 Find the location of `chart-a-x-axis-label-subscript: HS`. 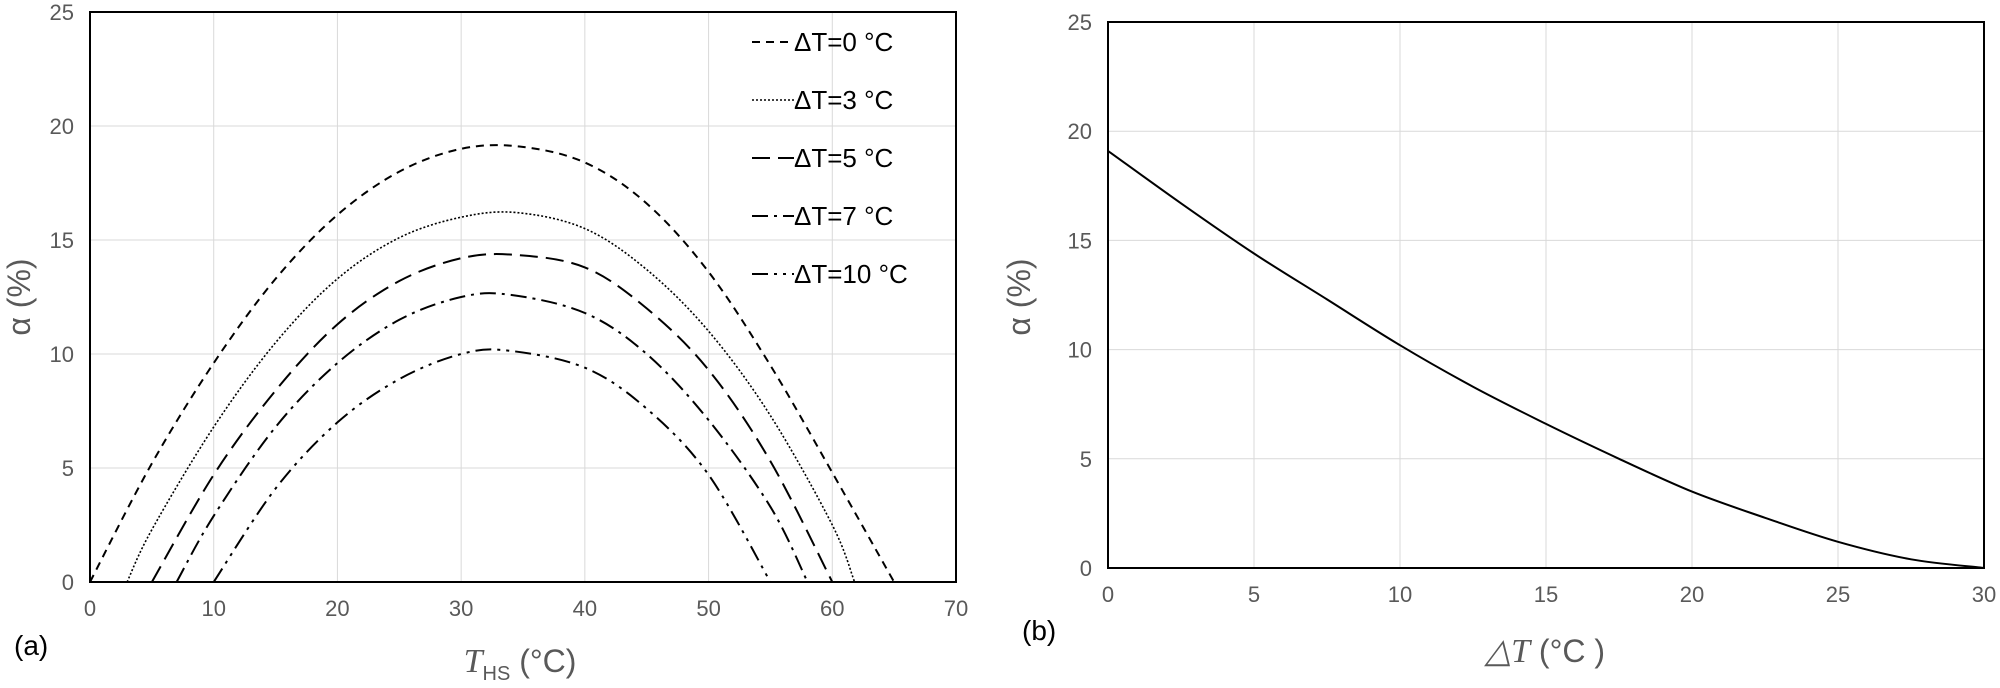

chart-a-x-axis-label-subscript: HS is located at coordinates (497, 674).